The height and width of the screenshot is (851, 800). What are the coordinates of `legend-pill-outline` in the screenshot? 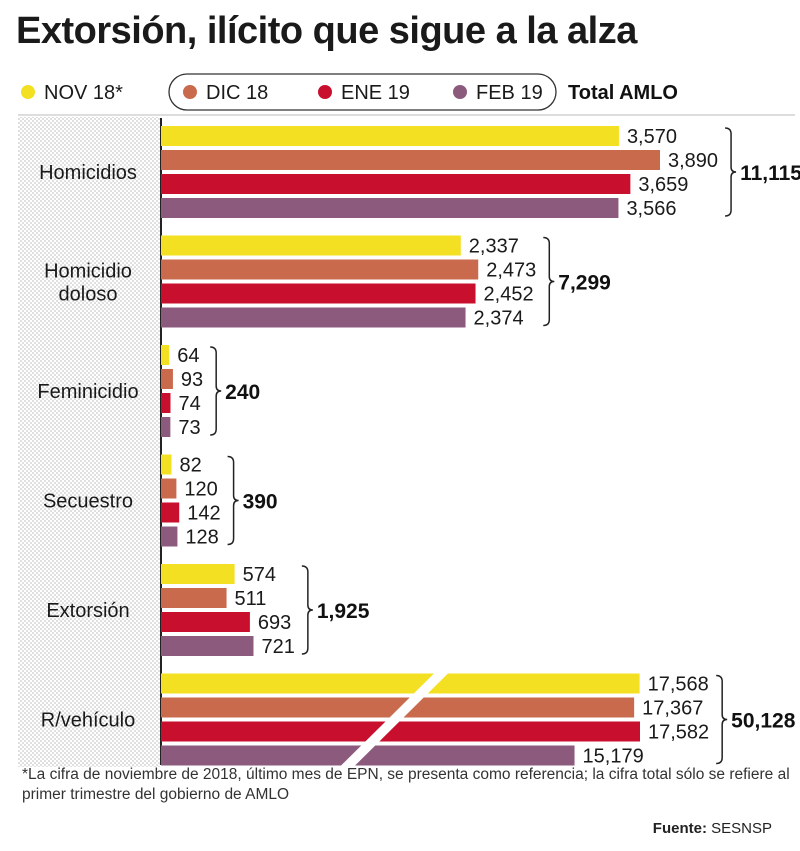 It's located at (362, 92).